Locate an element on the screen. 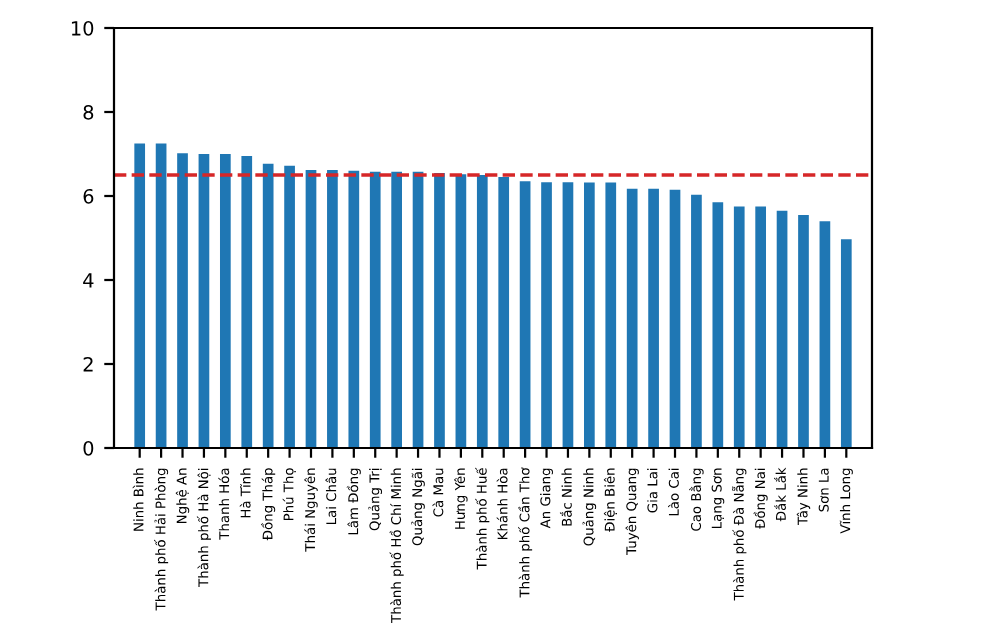 The width and height of the screenshot is (1000, 626). y-tick-label: 4 is located at coordinates (88, 280).